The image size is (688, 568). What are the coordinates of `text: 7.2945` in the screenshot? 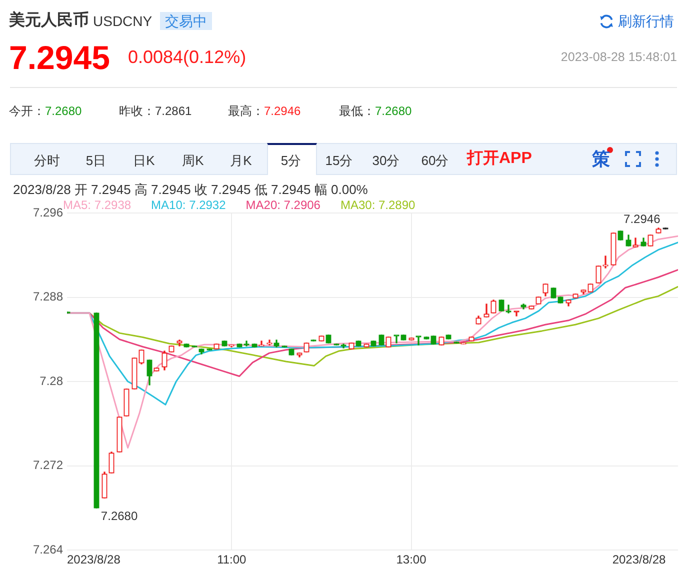 It's located at (59, 57).